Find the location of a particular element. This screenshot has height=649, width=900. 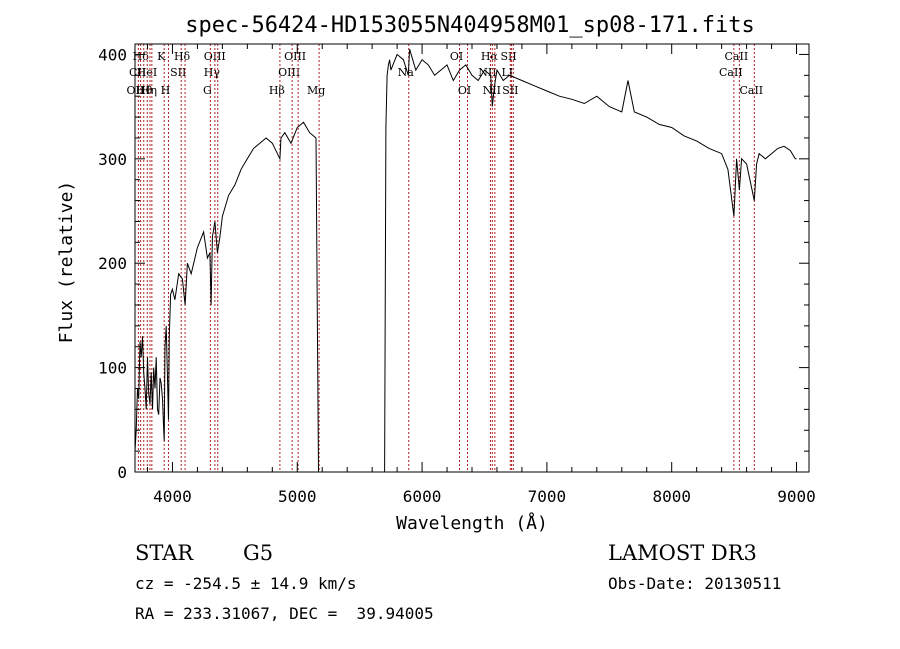

spectral-line-label: H is located at coordinates (166, 90).